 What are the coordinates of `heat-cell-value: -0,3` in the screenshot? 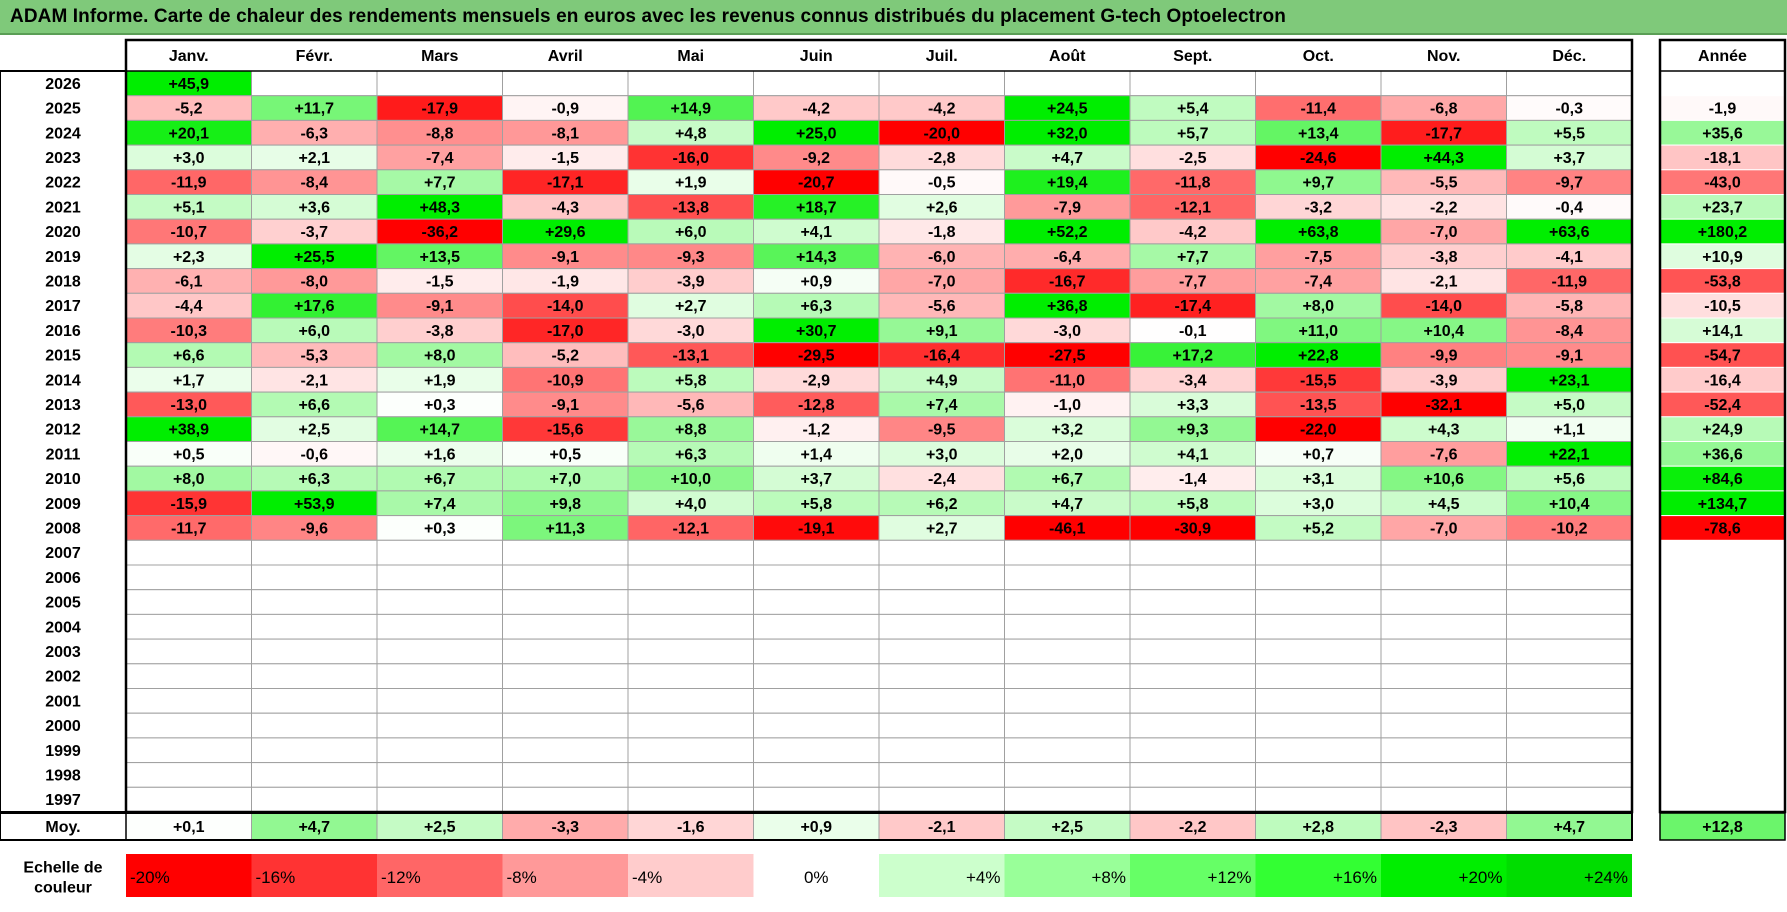 It's located at (1569, 109).